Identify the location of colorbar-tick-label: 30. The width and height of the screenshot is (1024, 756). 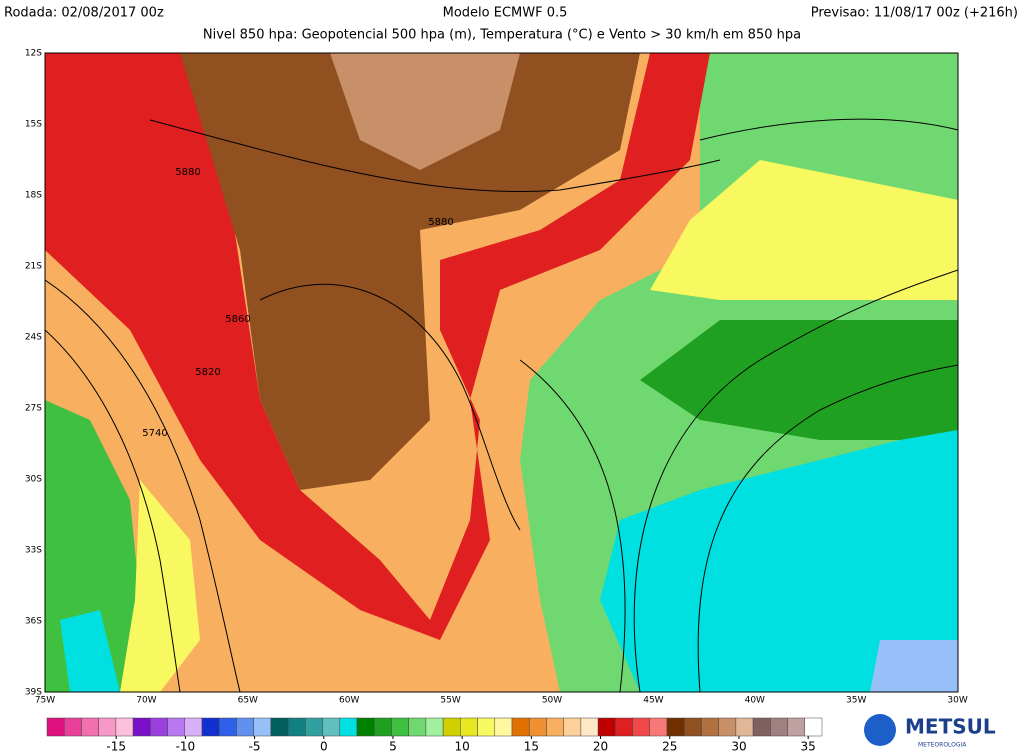
(738, 747).